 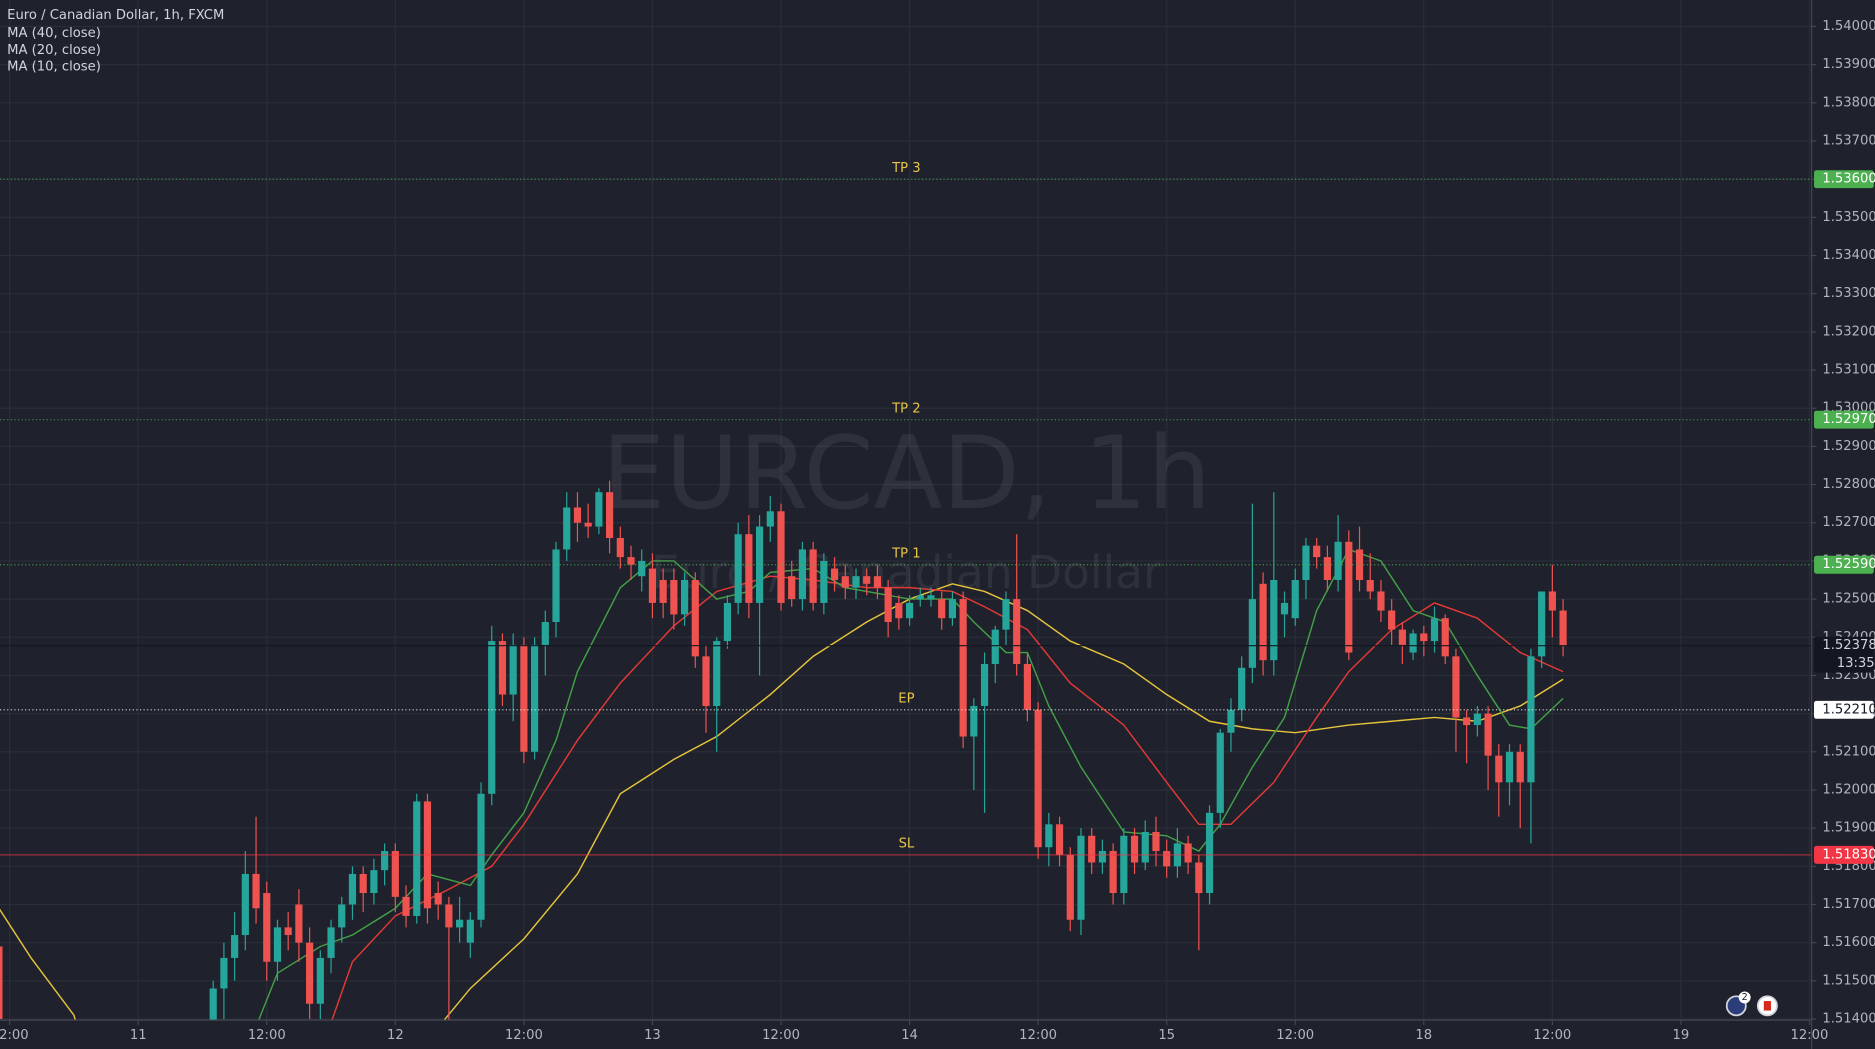 I want to click on level-price-label: 1.52210, so click(x=1848, y=709).